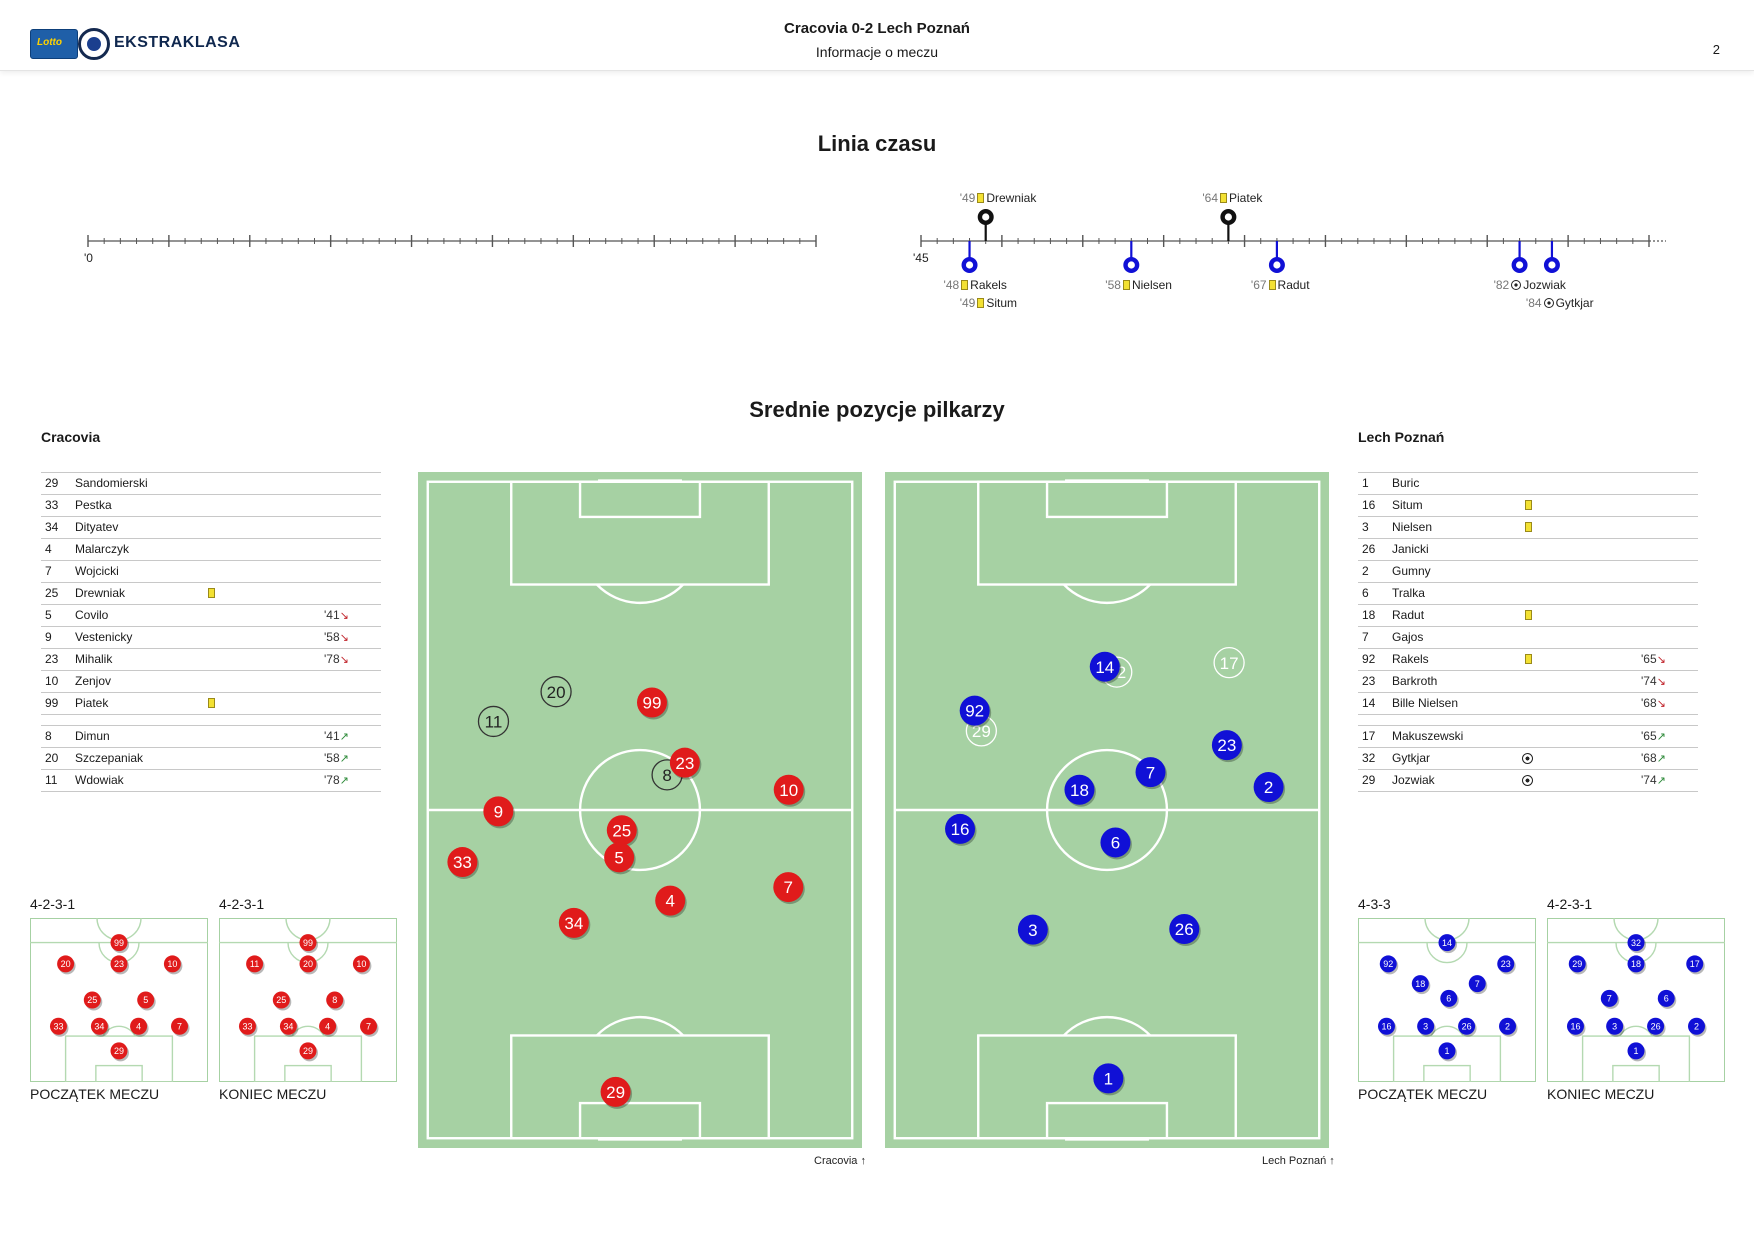  I want to click on page-number: 2, so click(1716, 49).